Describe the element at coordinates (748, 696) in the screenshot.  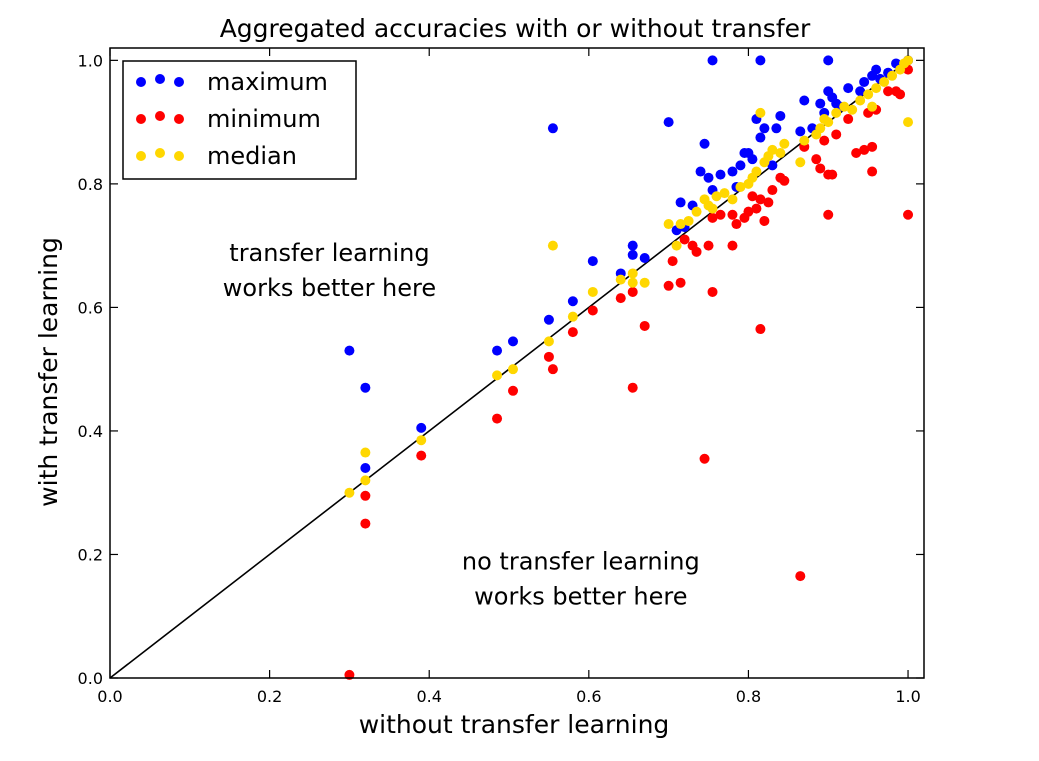
I see `x-tick-label: 0.8` at that location.